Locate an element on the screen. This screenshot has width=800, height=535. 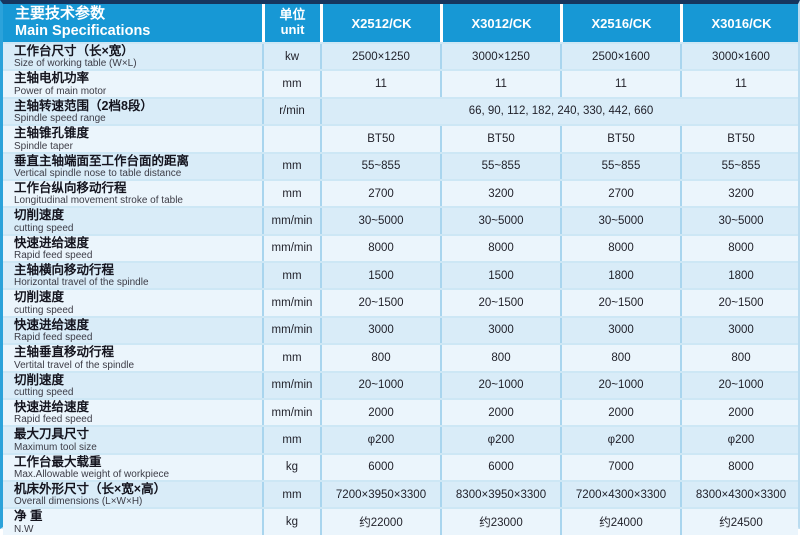
row-unit: r/min is located at coordinates (291, 111).